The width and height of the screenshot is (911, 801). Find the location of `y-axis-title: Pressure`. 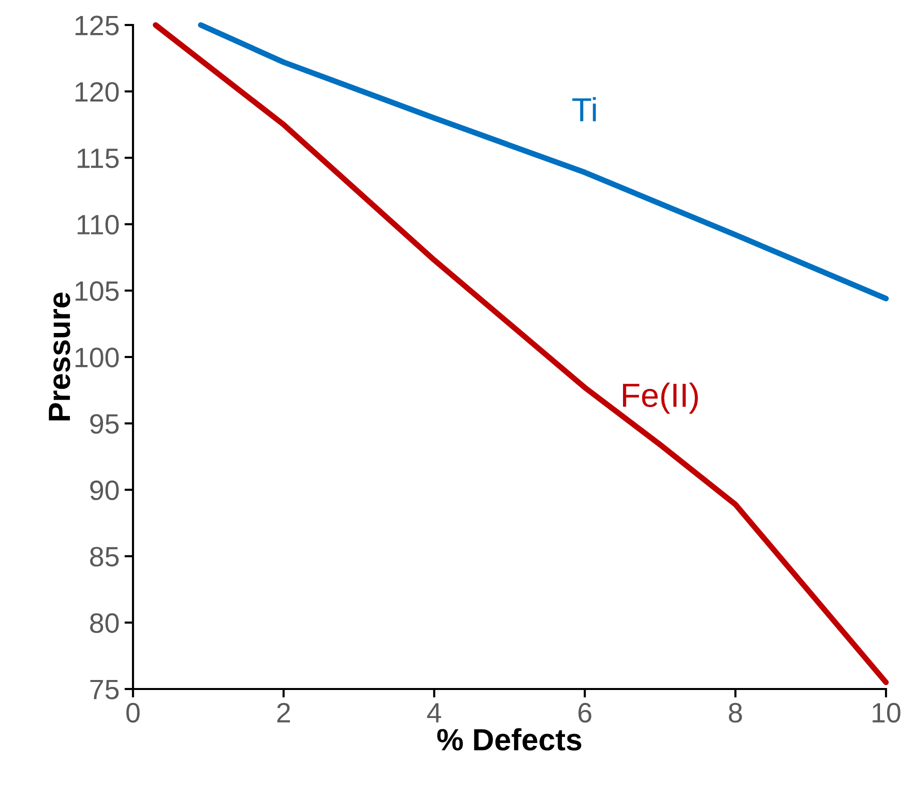

y-axis-title: Pressure is located at coordinates (59, 356).